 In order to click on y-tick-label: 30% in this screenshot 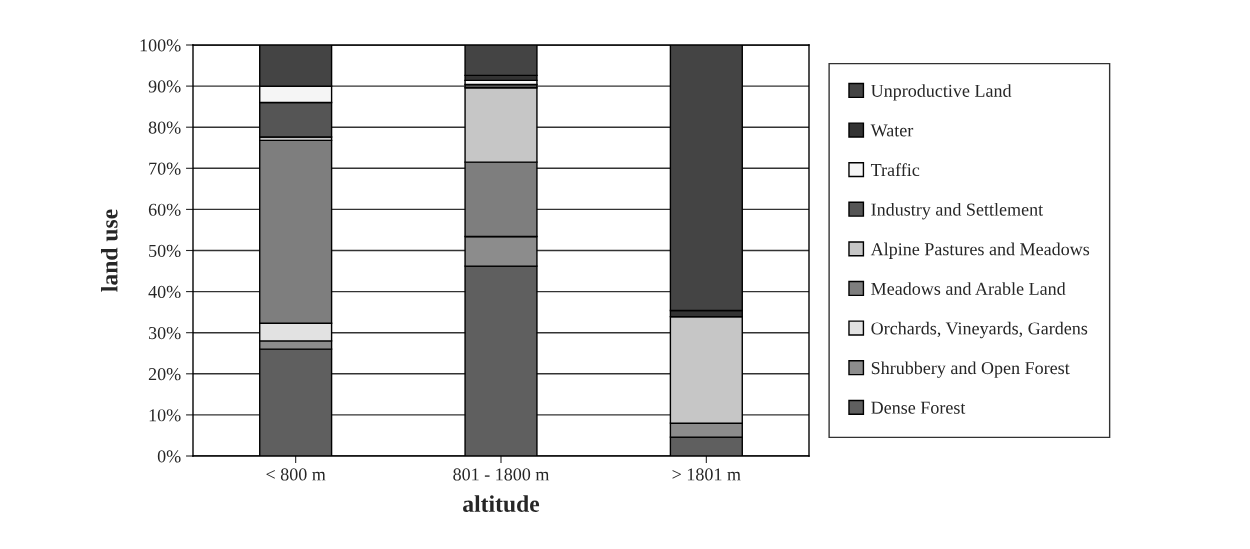, I will do `click(164, 333)`.